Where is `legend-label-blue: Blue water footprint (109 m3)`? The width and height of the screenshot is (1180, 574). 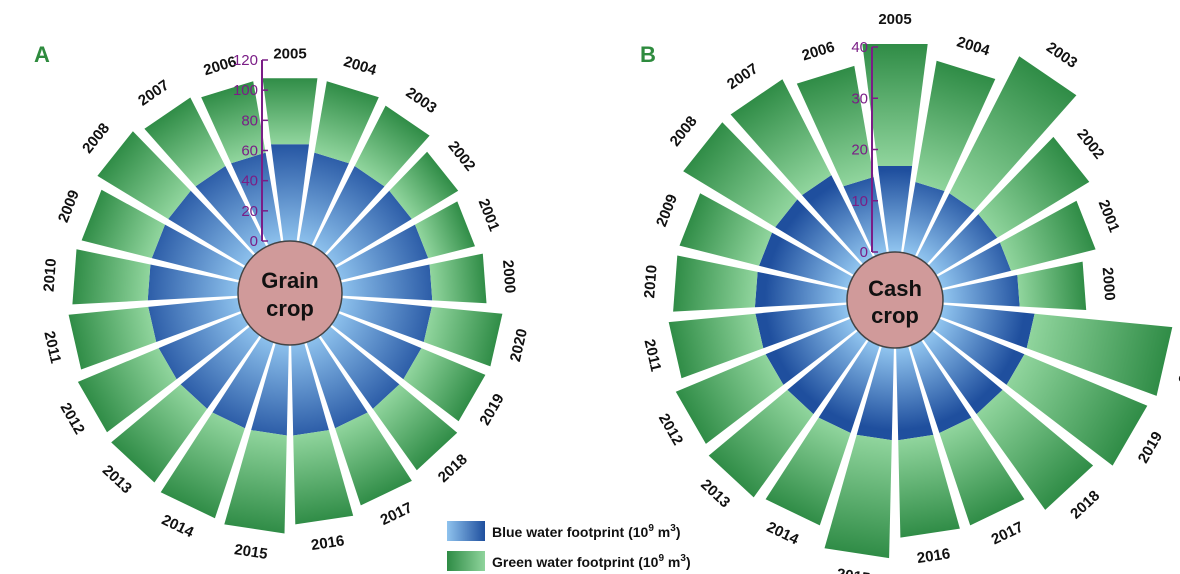 legend-label-blue: Blue water footprint (109 m3) is located at coordinates (586, 531).